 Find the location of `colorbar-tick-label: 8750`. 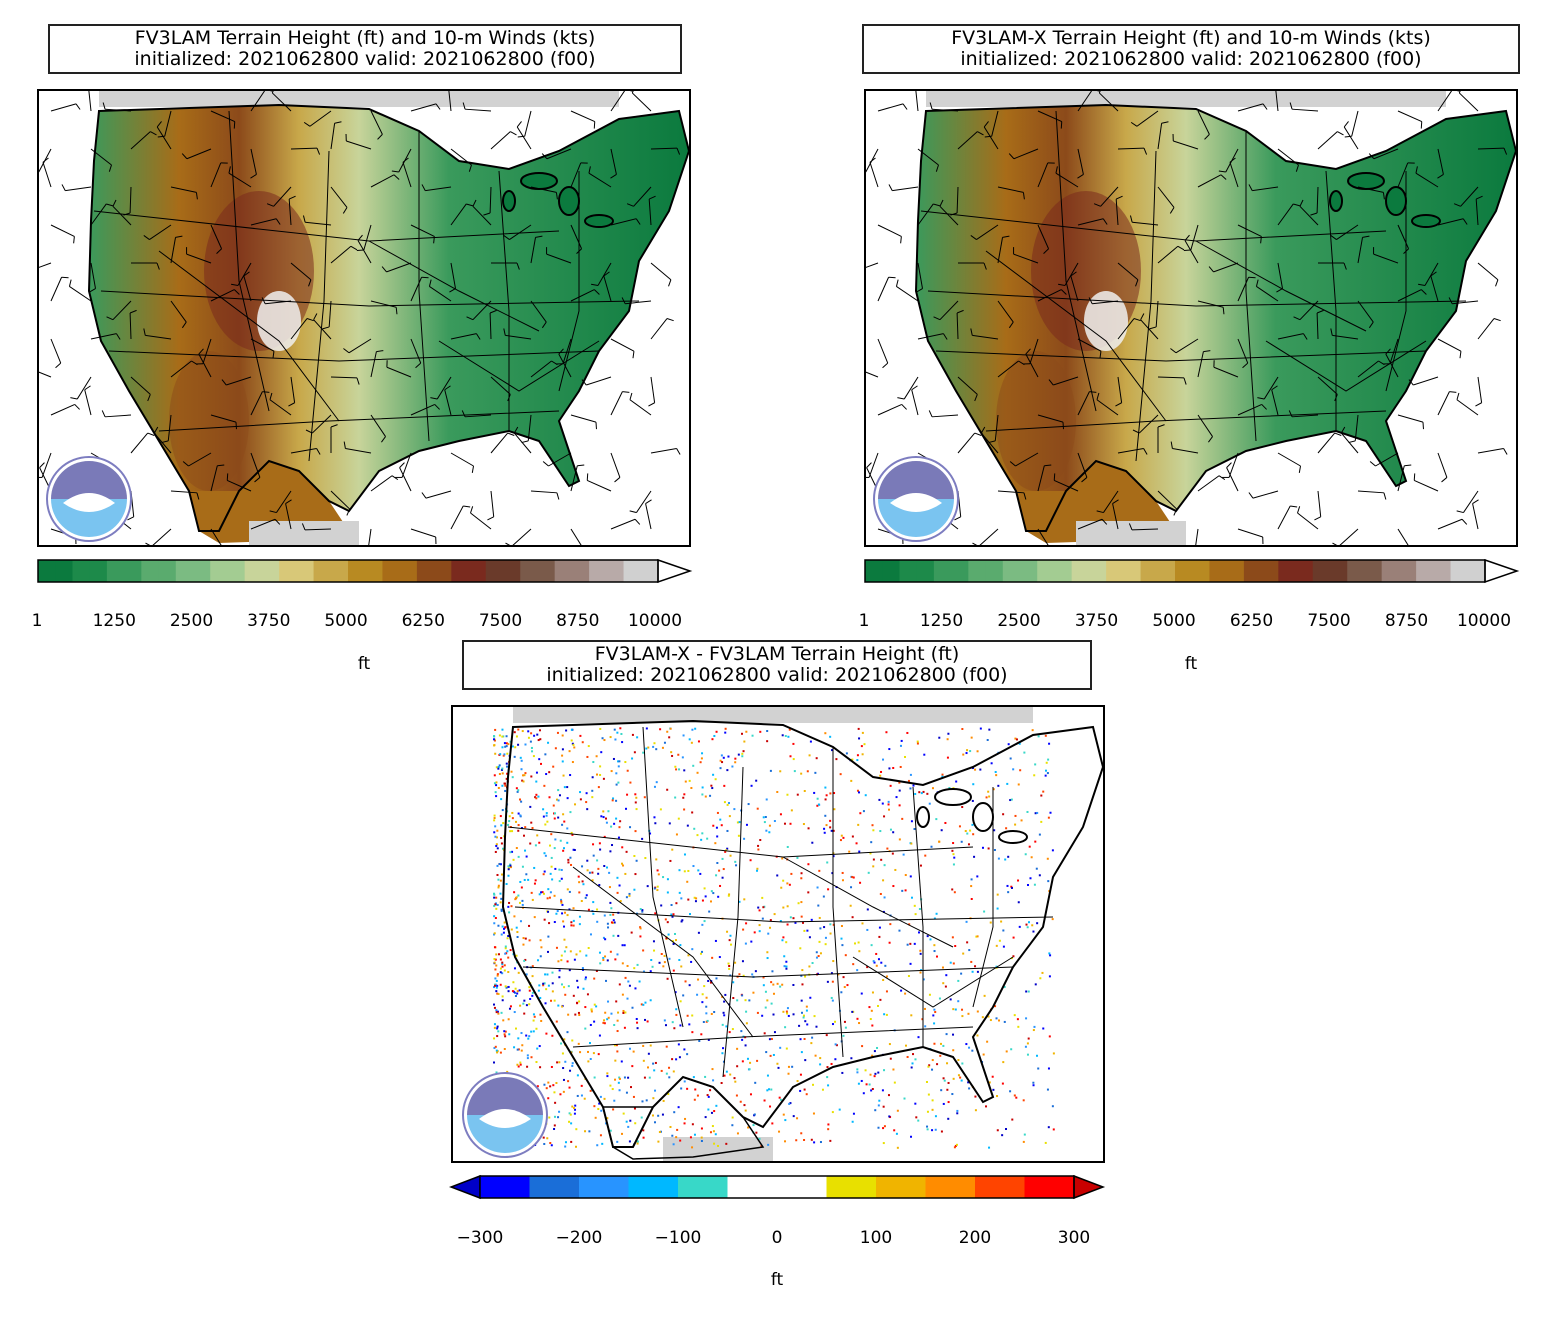

colorbar-tick-label: 8750 is located at coordinates (578, 621).